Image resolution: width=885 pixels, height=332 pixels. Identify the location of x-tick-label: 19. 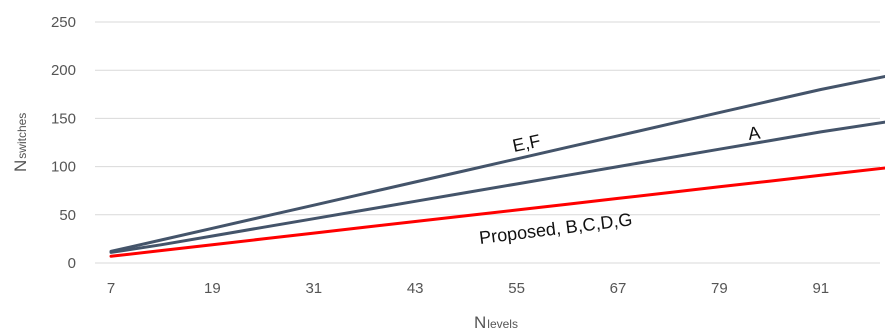
(212, 288).